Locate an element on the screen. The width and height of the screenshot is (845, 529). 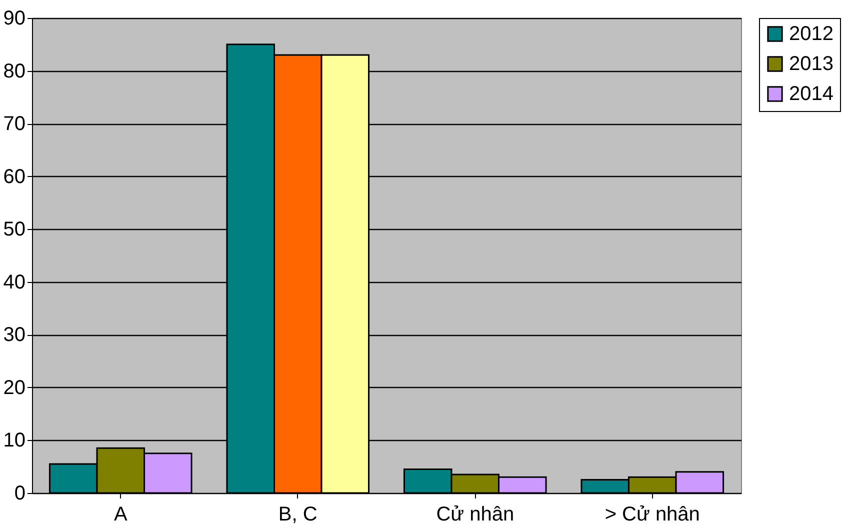
y-tick-label: 70 is located at coordinates (14, 124).